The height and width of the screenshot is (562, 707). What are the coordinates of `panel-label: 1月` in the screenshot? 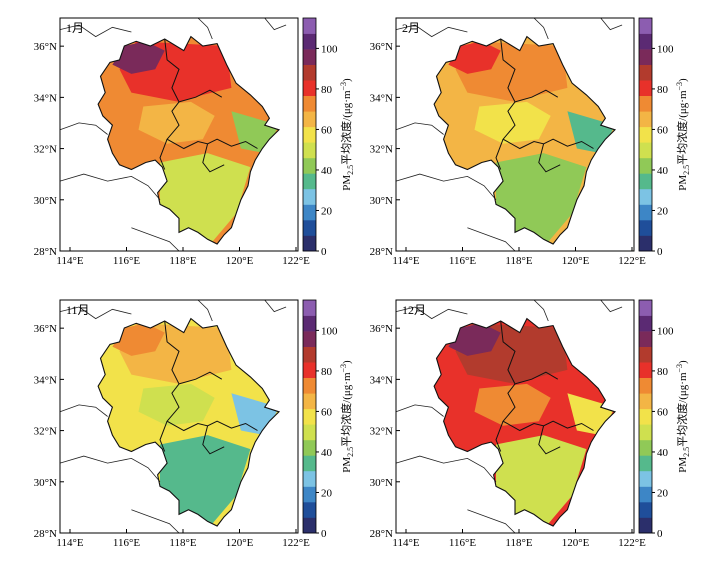 It's located at (75, 28).